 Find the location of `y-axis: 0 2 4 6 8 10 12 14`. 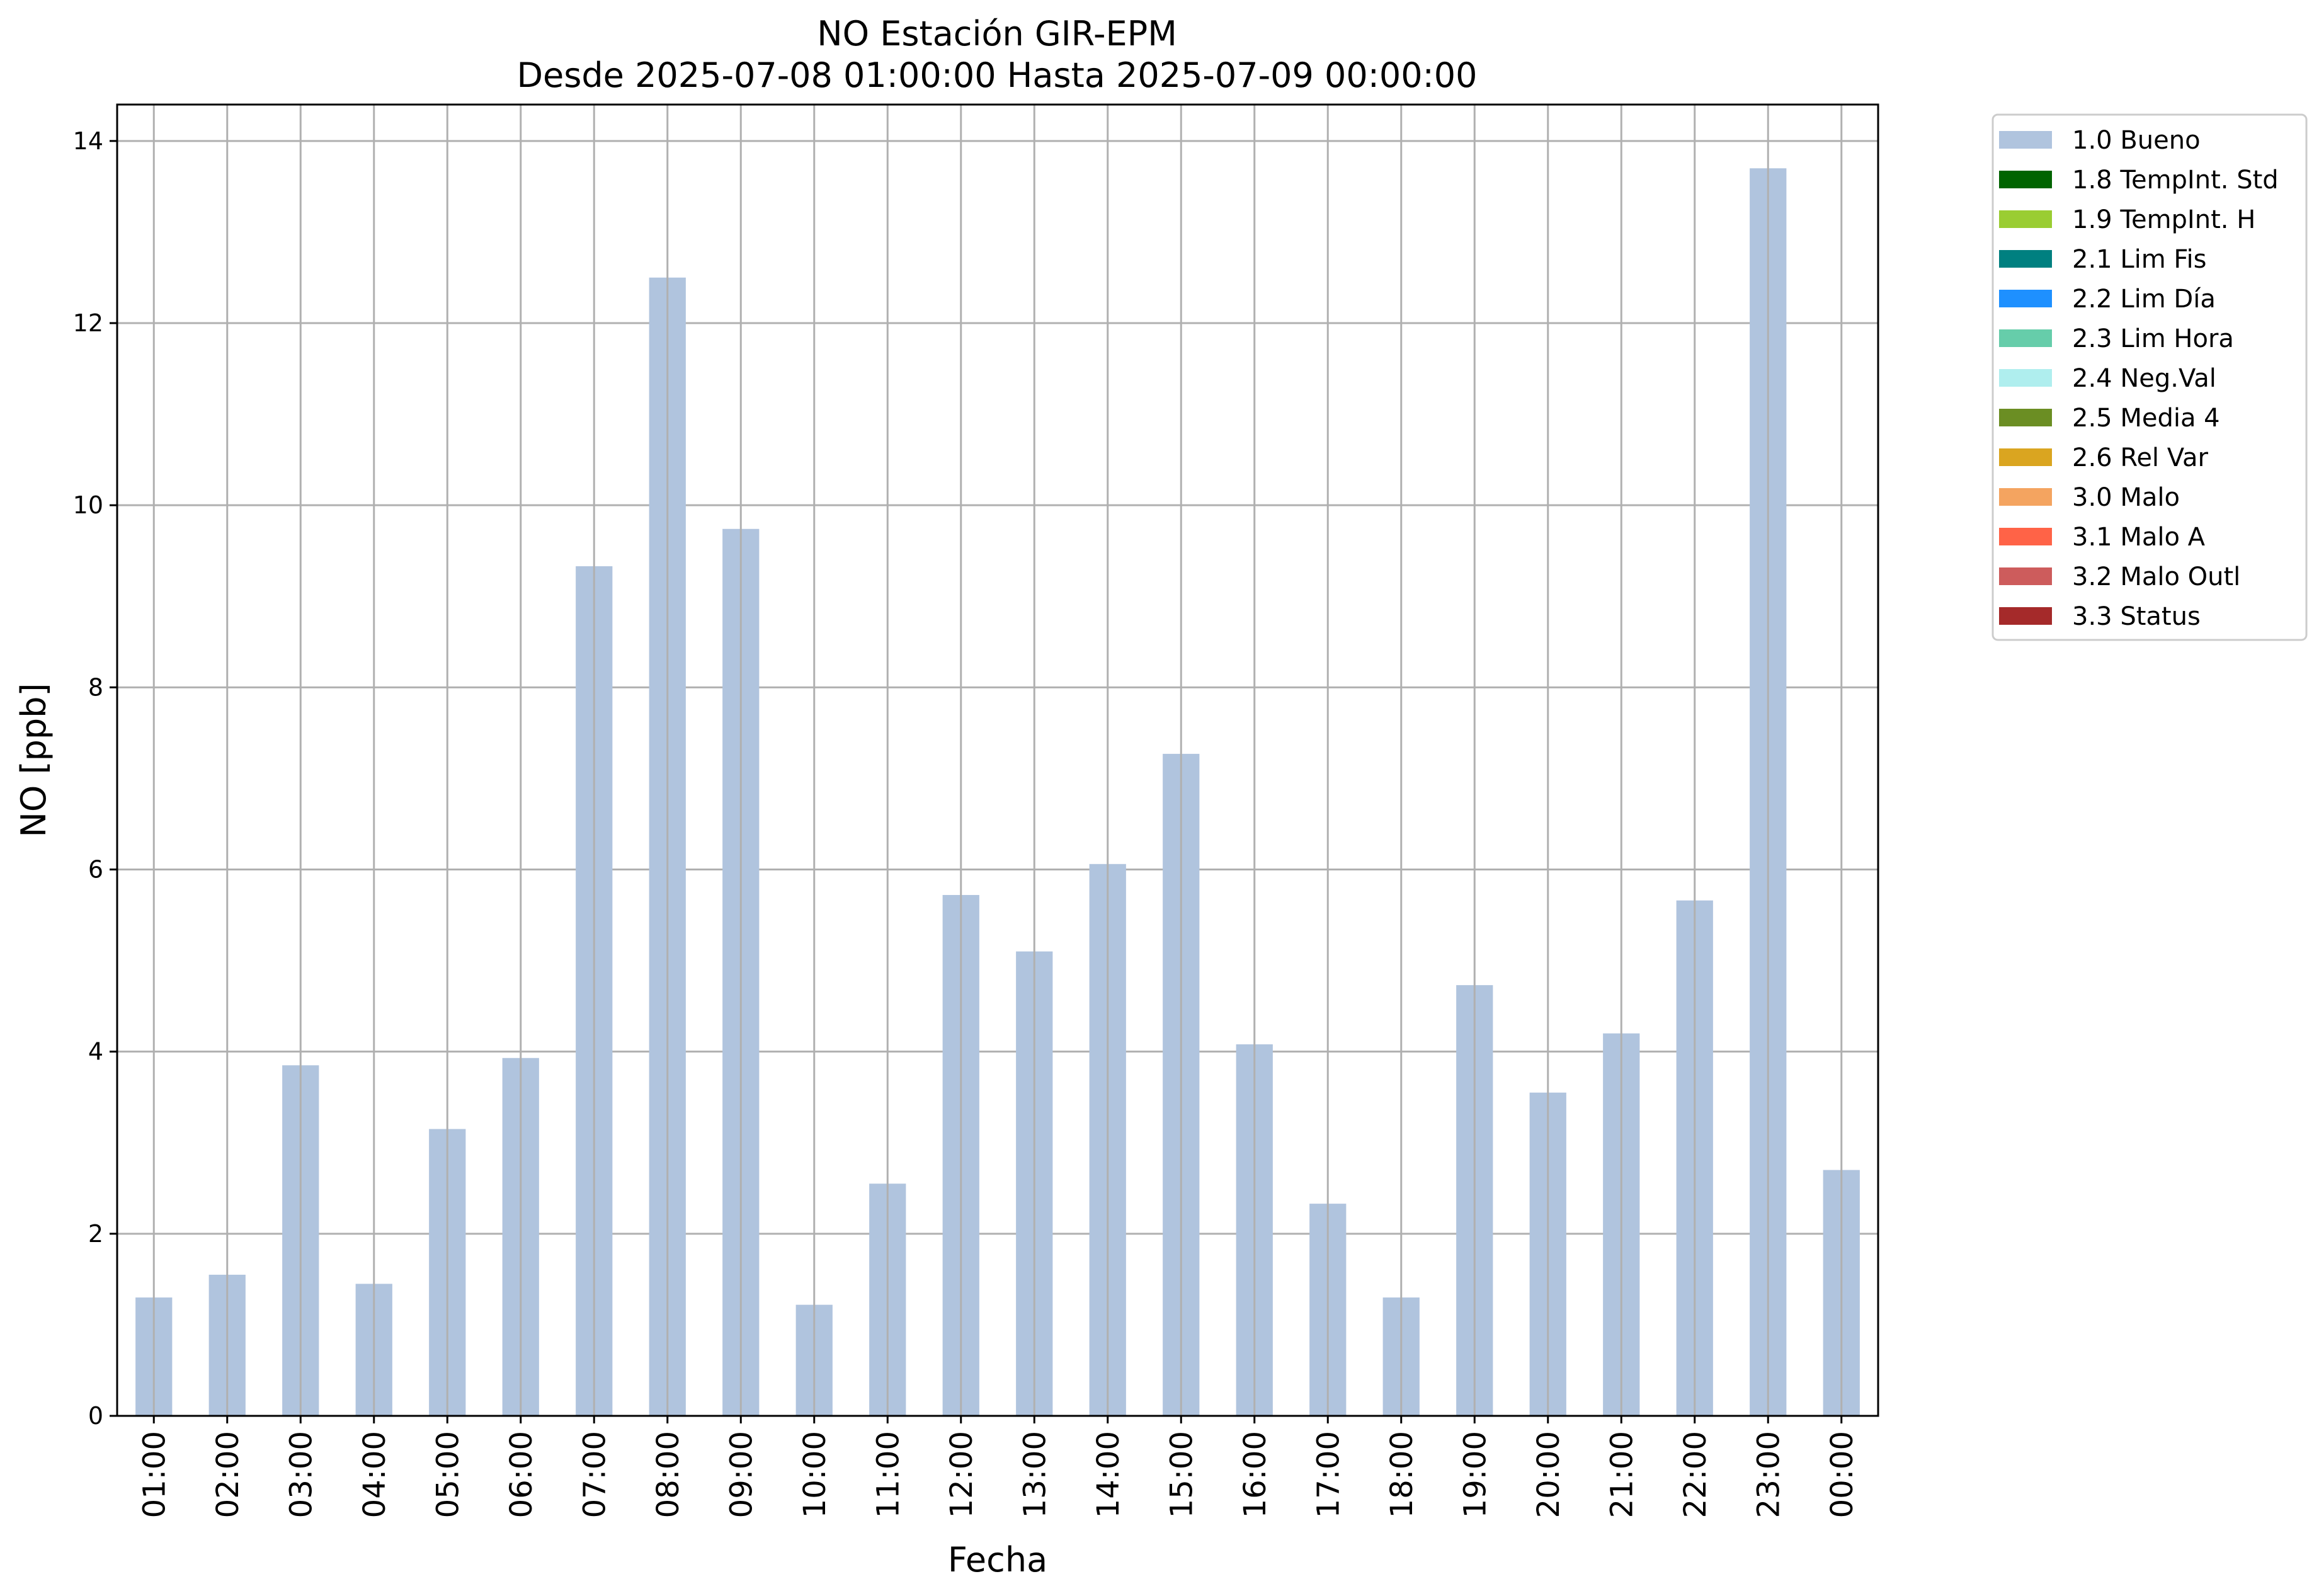

y-axis: 0 2 4 6 8 10 12 14 is located at coordinates (95, 778).